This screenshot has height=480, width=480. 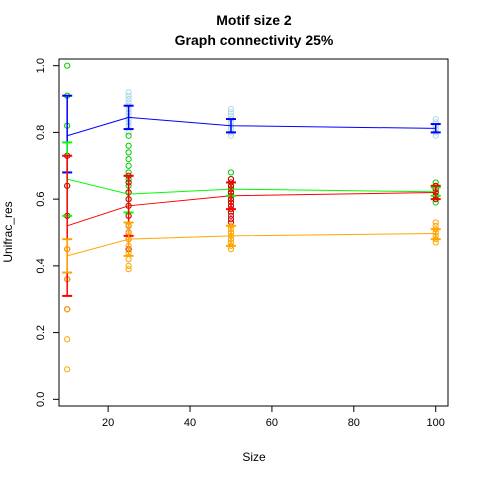 I want to click on y-axis: 0.0 0.2 0.4 0.6 0.8 1.0, so click(x=47, y=232).